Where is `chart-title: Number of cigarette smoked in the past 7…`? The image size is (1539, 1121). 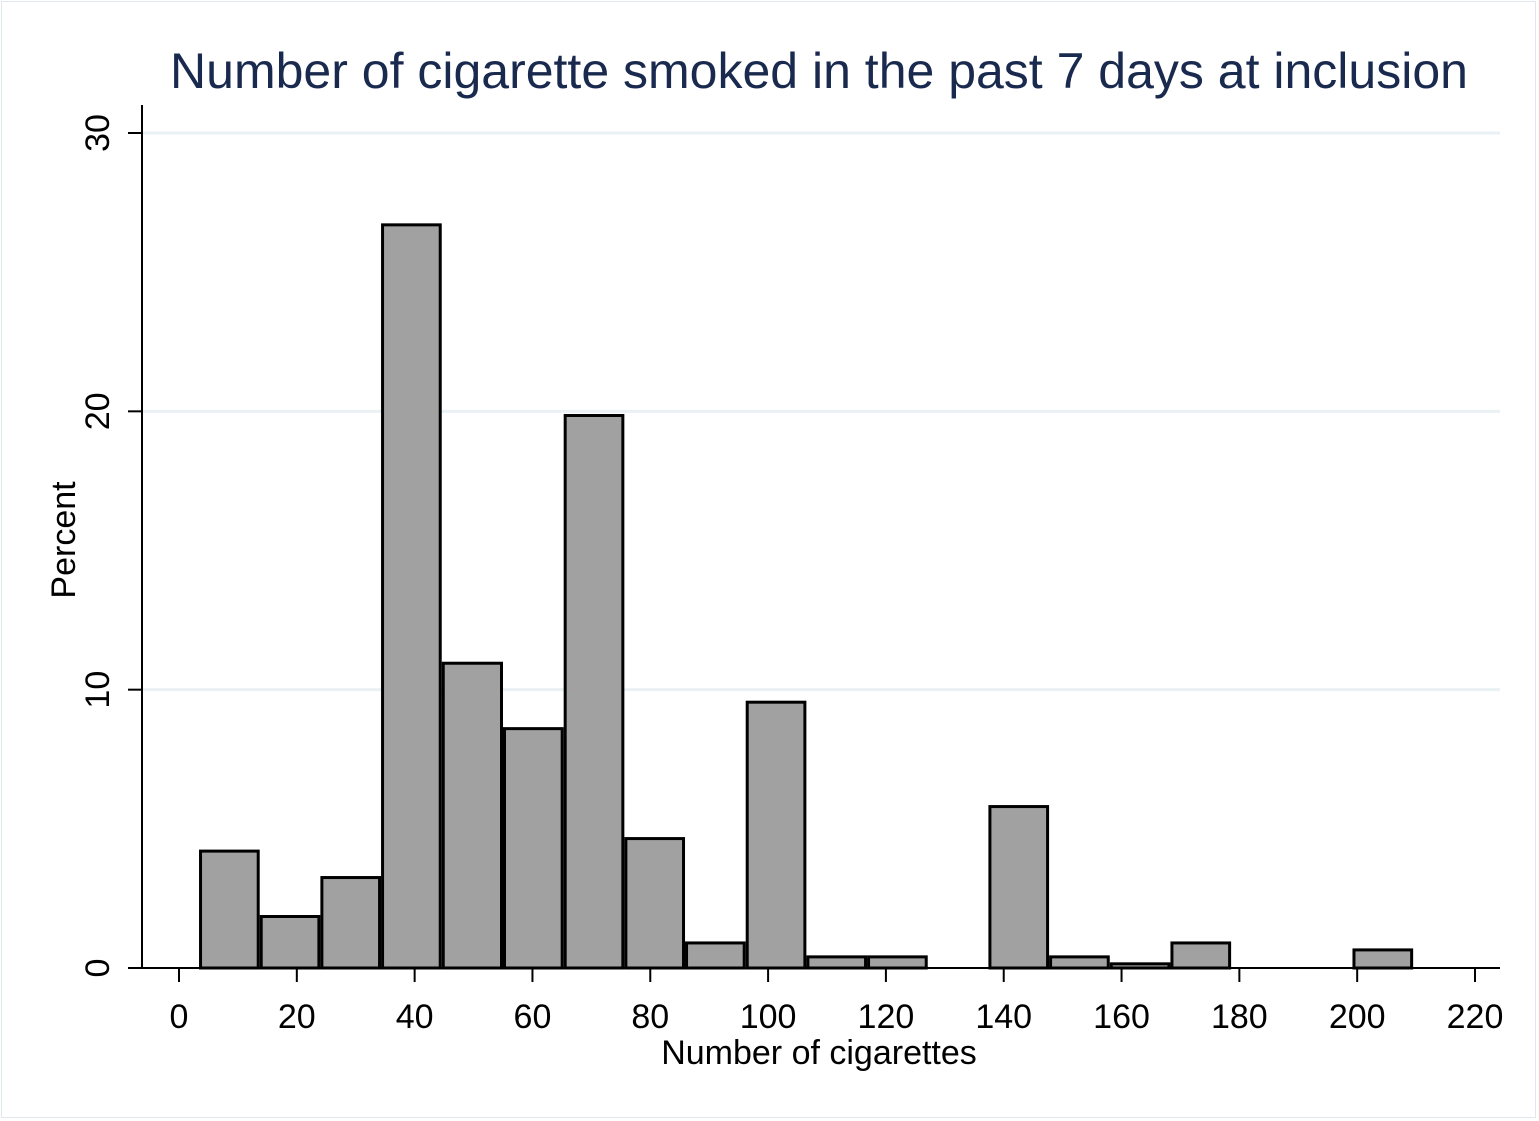 chart-title: Number of cigarette smoked in the past 7… is located at coordinates (819, 71).